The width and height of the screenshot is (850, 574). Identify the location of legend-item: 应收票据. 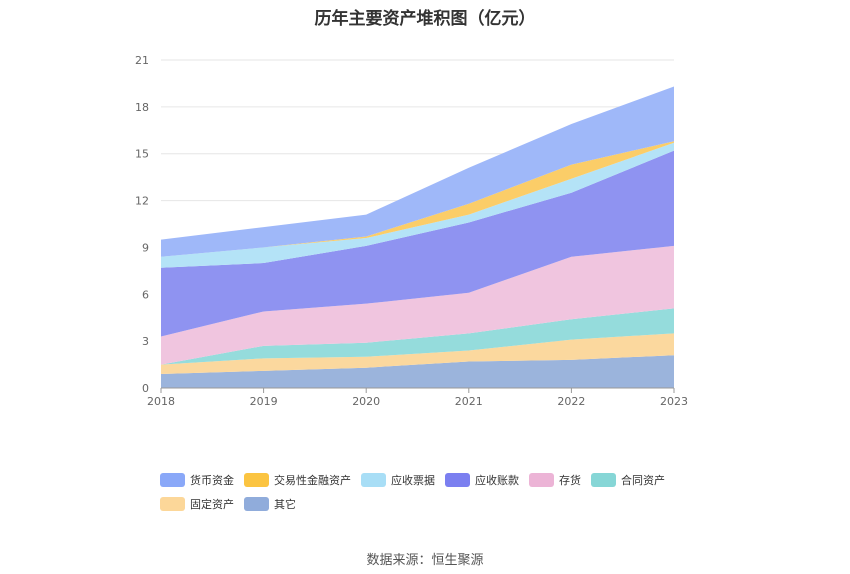
(398, 480).